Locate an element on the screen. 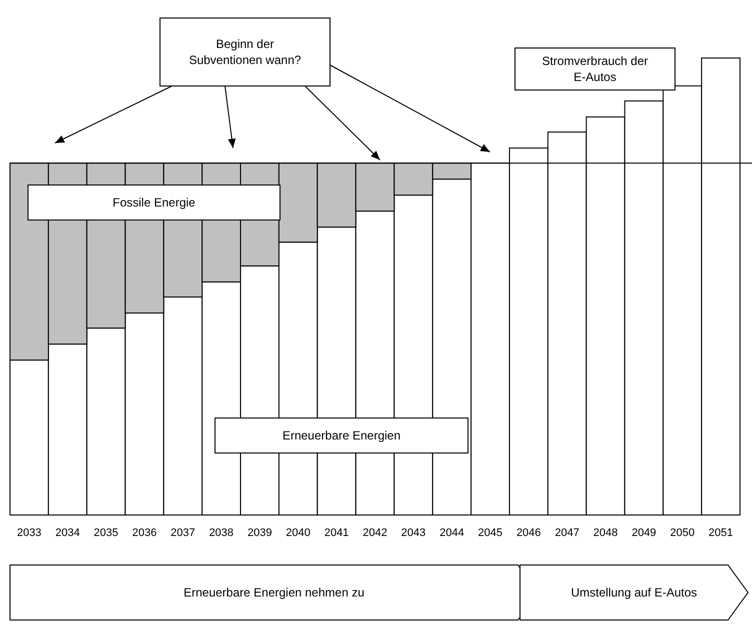 The image size is (752, 626). annotation: Stromverbrauch der E-Autos is located at coordinates (595, 69).